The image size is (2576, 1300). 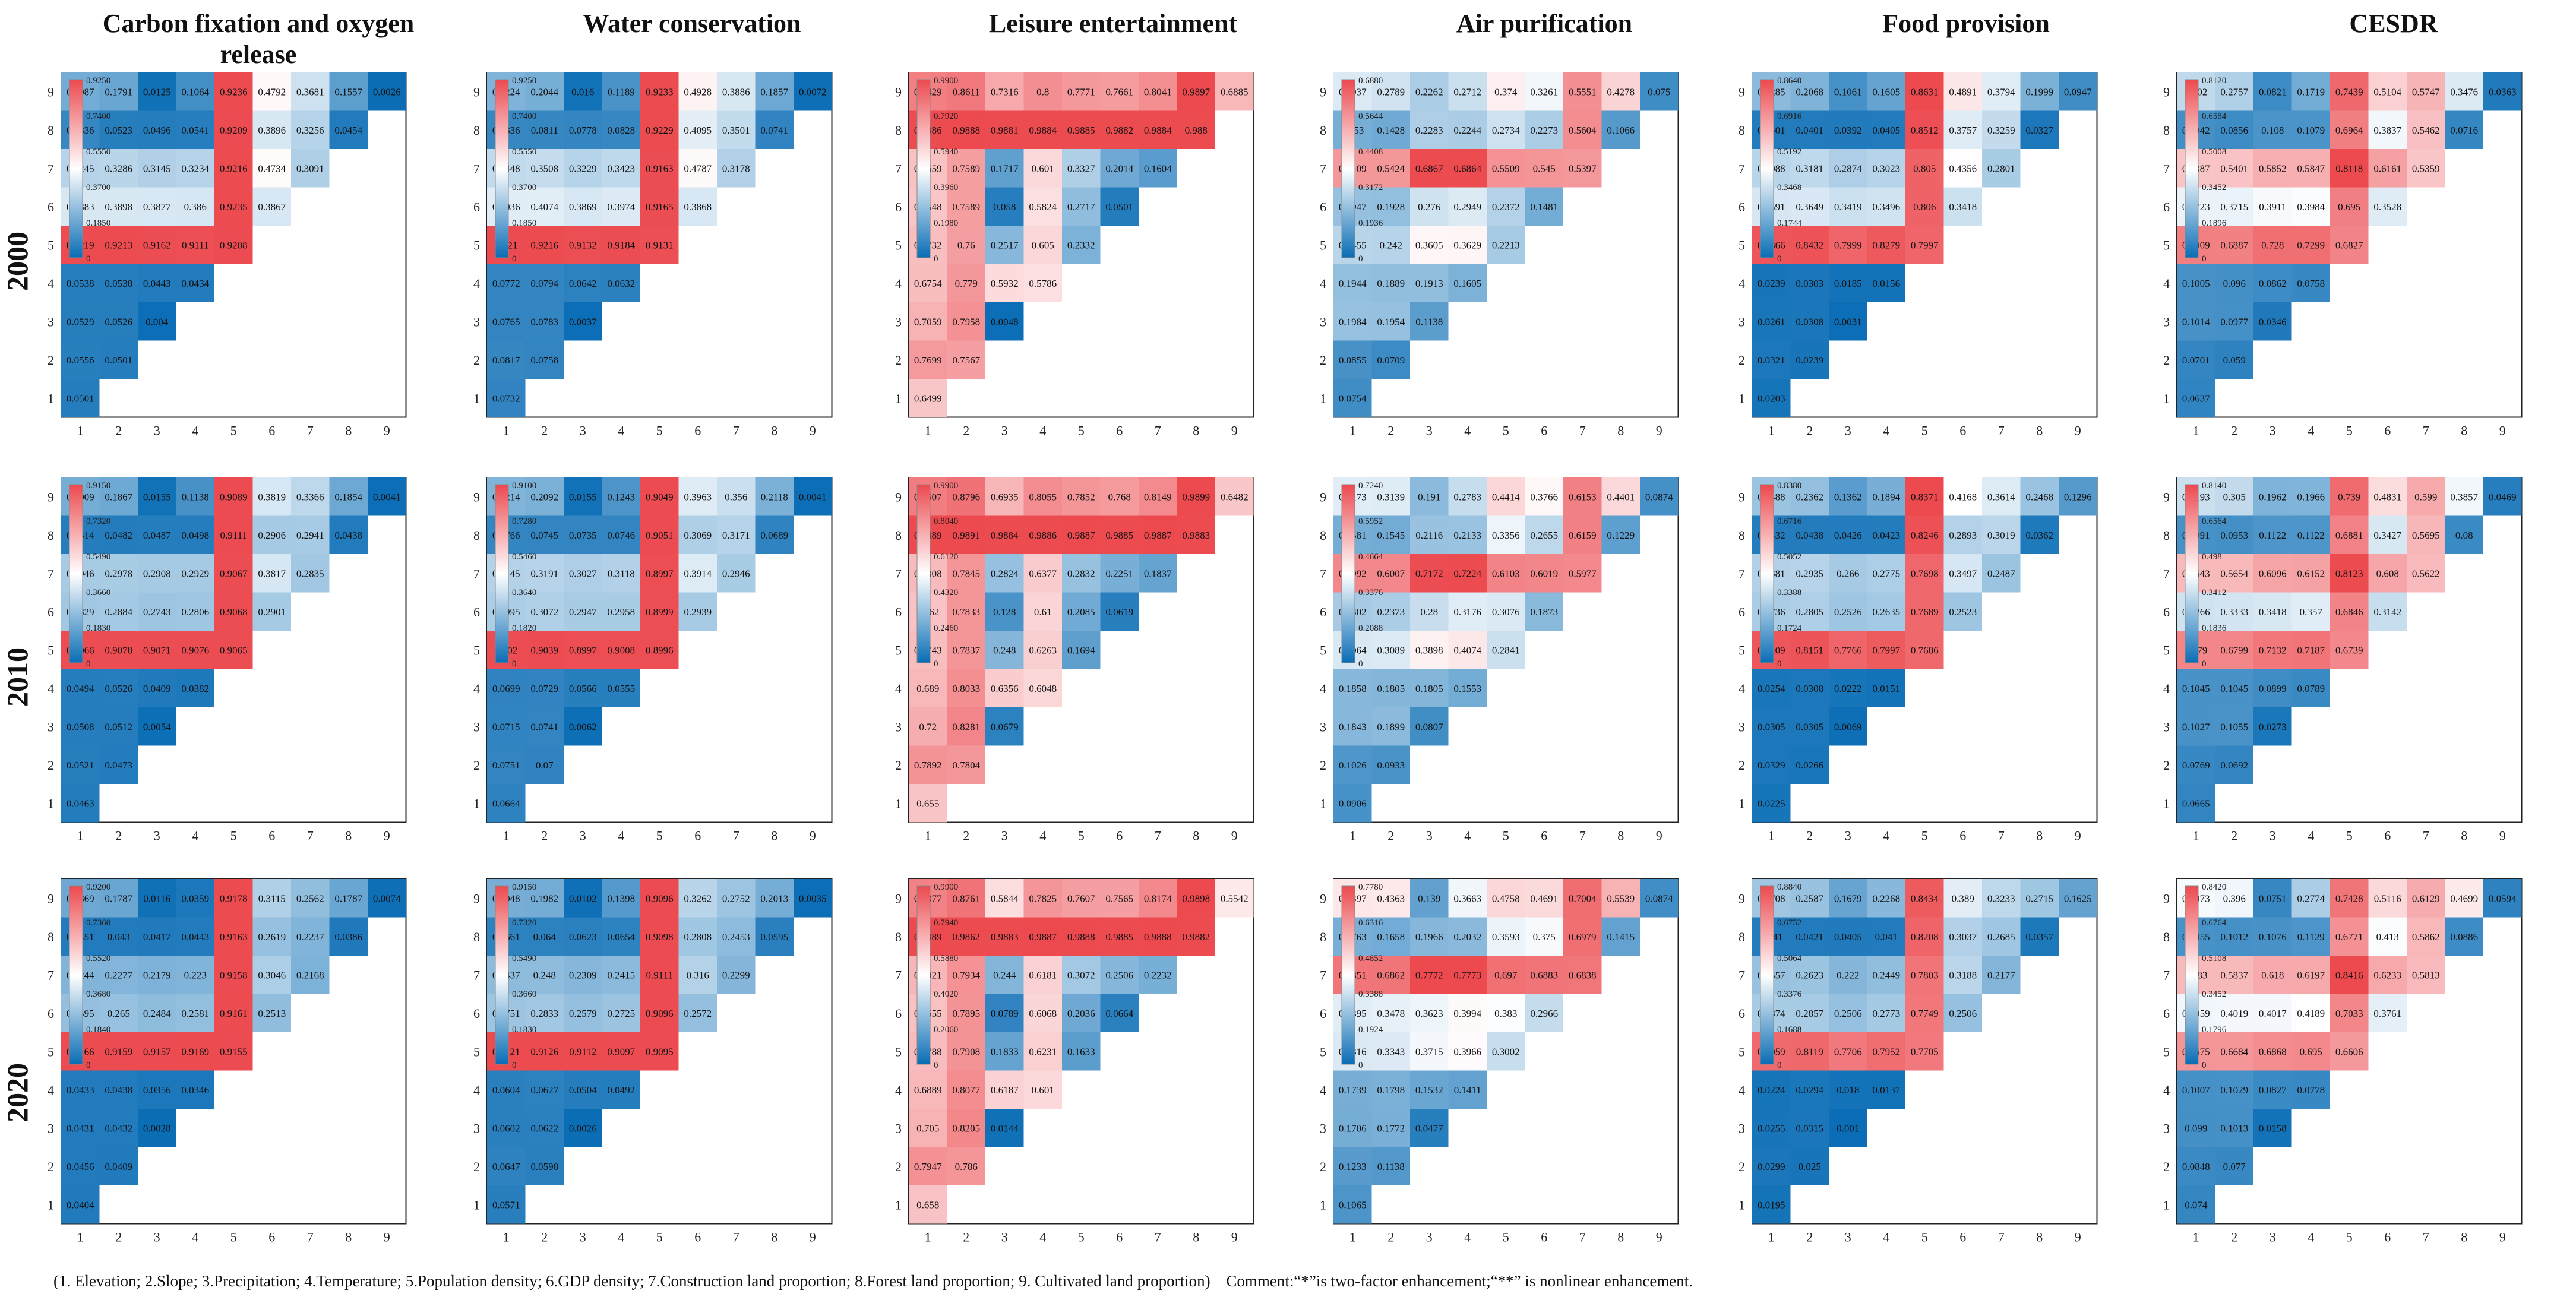 I want to click on colorbar-tick-label: 0.1724, so click(x=1789, y=628).